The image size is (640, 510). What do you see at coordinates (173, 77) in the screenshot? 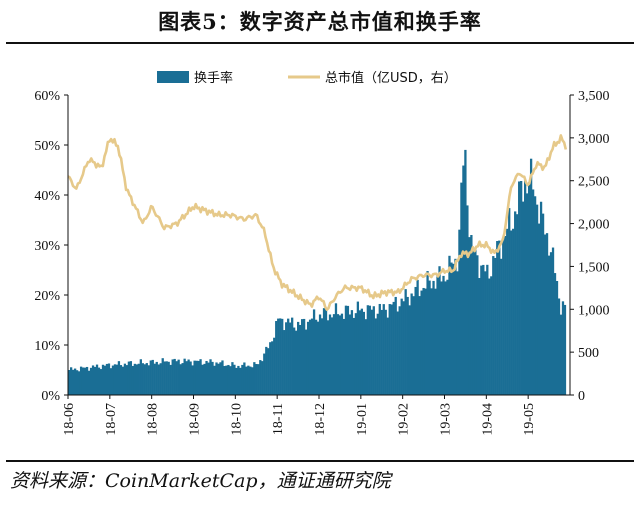
I see `legend-swatch-turnover` at bounding box center [173, 77].